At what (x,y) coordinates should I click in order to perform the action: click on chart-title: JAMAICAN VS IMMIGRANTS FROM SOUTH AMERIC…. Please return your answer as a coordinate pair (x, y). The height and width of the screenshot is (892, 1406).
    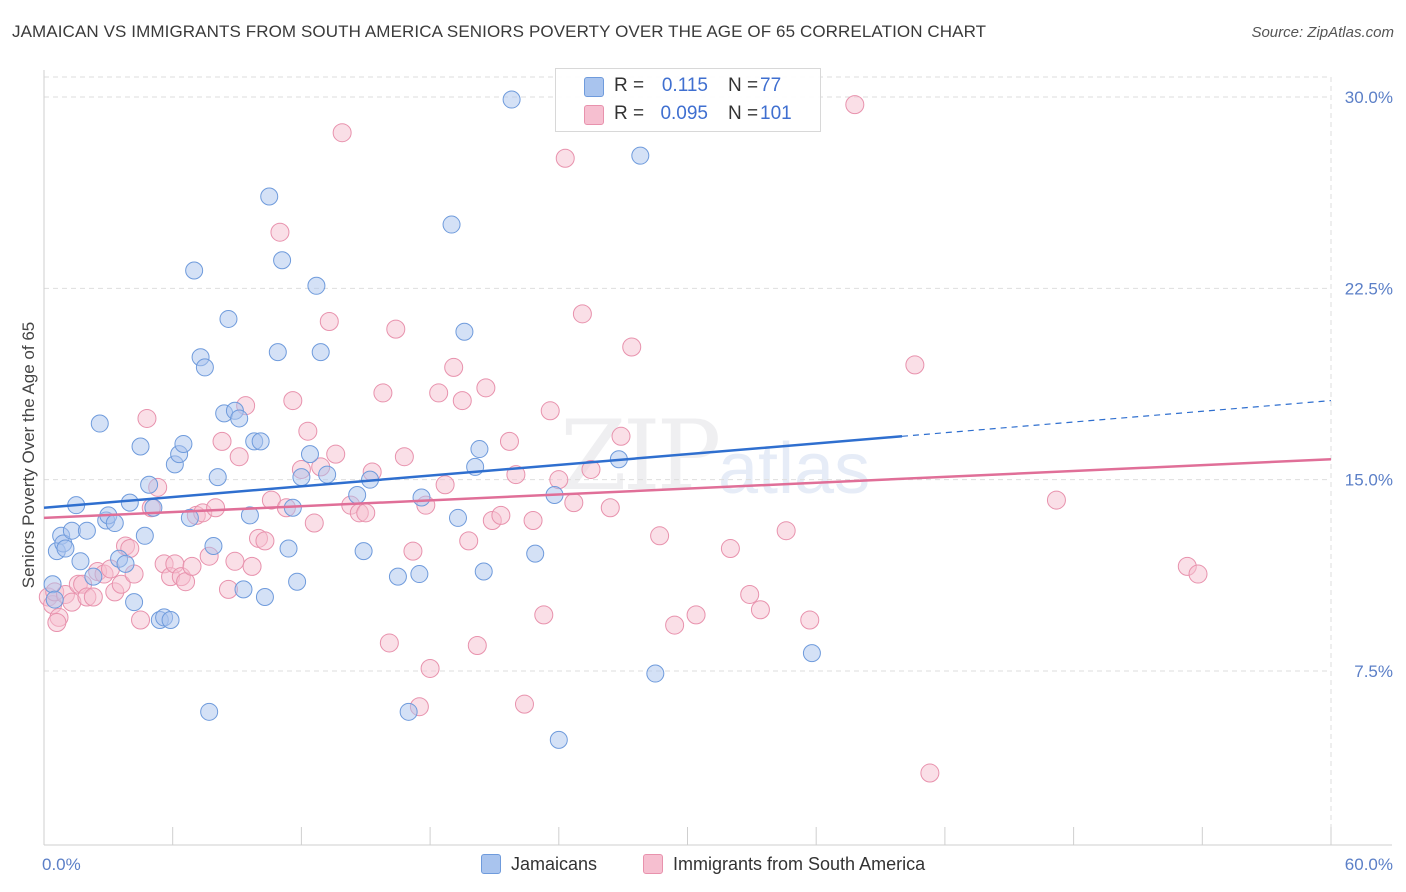
    Looking at the image, I should click on (499, 31).